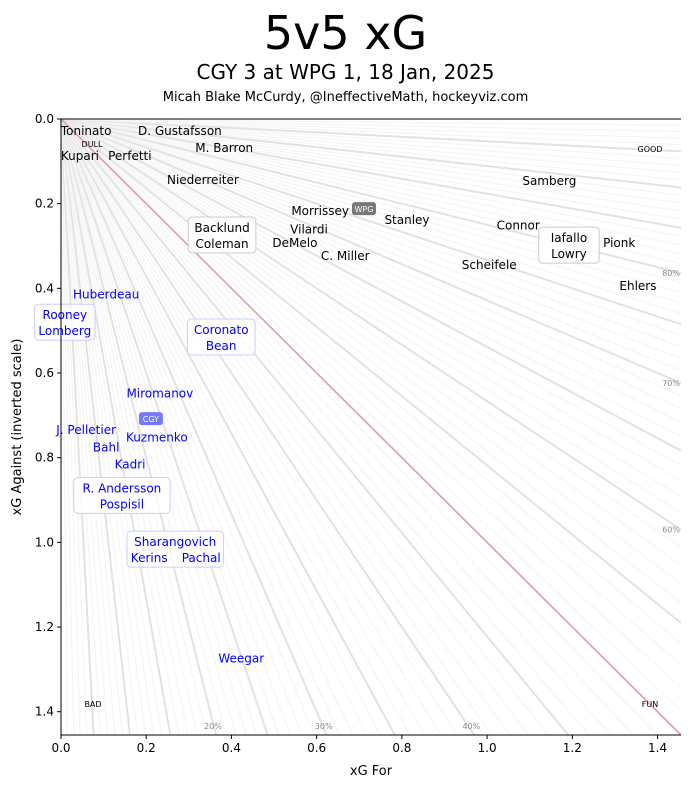  What do you see at coordinates (201, 558) in the screenshot?
I see `player-label: Pachal` at bounding box center [201, 558].